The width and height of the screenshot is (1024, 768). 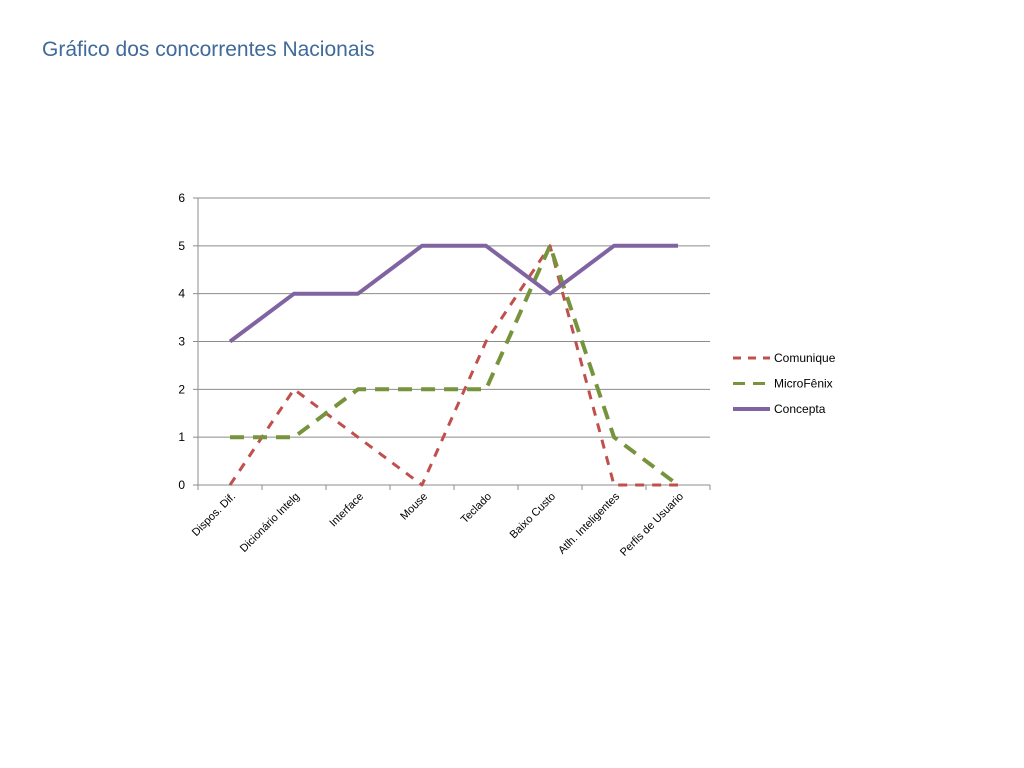 I want to click on legend: Comunique MicroFênix Concepta, so click(x=784, y=383).